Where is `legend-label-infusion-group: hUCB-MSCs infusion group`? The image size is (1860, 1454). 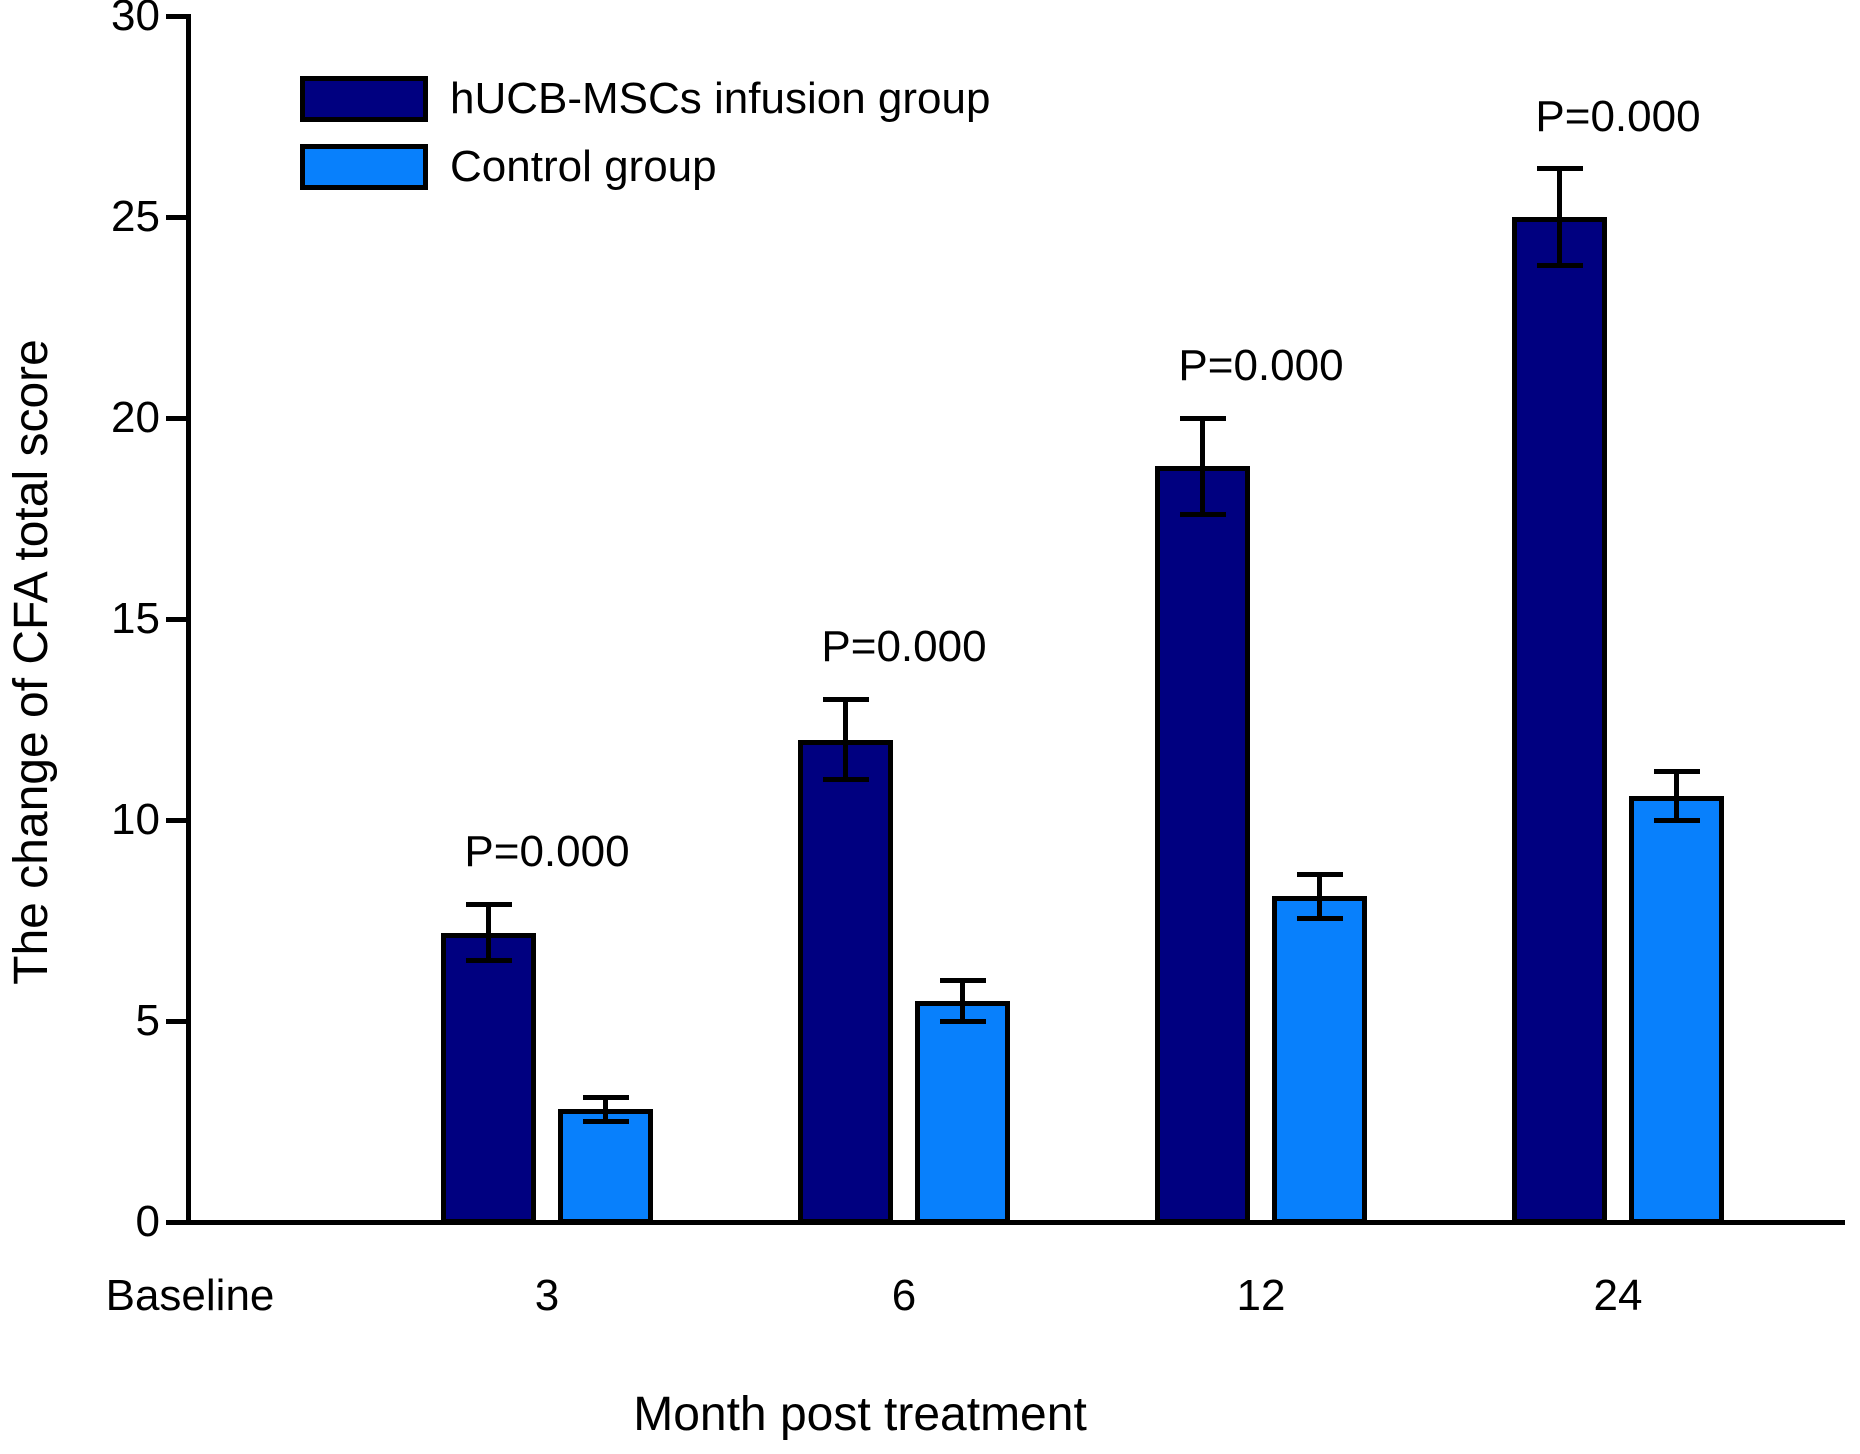 legend-label-infusion-group: hUCB-MSCs infusion group is located at coordinates (720, 98).